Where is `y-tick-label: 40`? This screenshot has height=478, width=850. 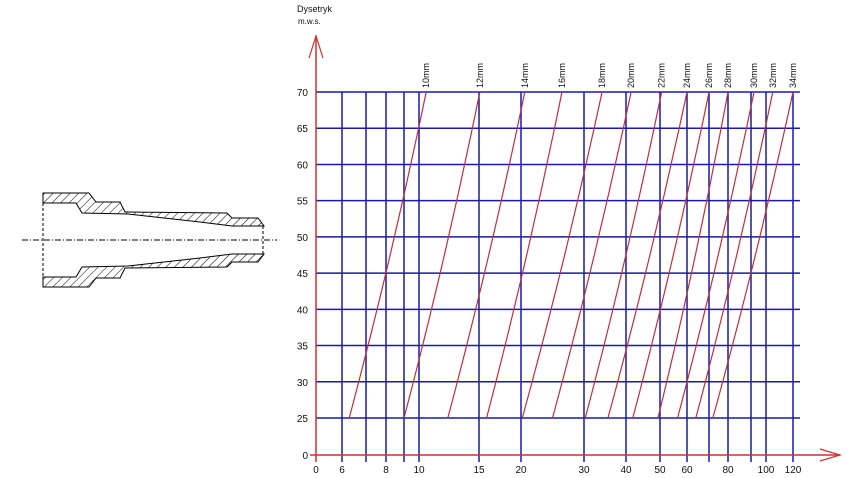
y-tick-label: 40 is located at coordinates (303, 310).